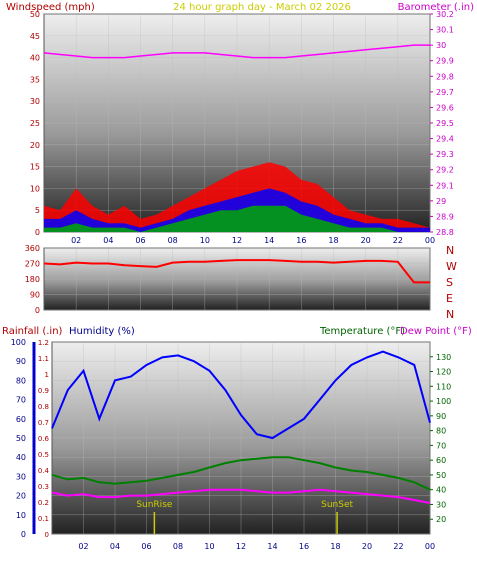 Image resolution: width=477 pixels, height=562 pixels. I want to click on windspeed-tick-label: 50, so click(35, 14).